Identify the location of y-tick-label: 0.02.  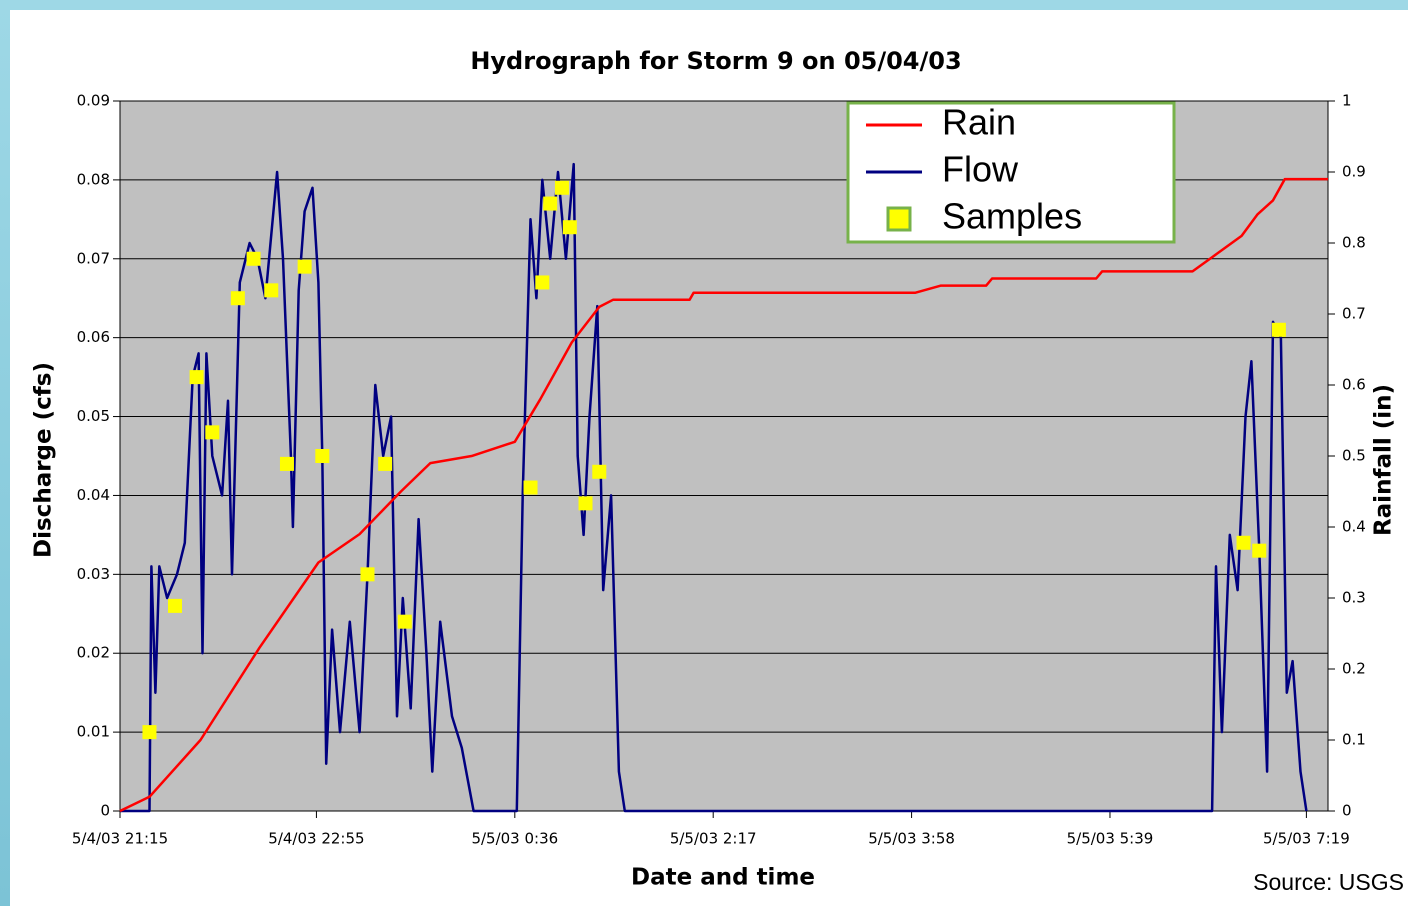
(93, 653).